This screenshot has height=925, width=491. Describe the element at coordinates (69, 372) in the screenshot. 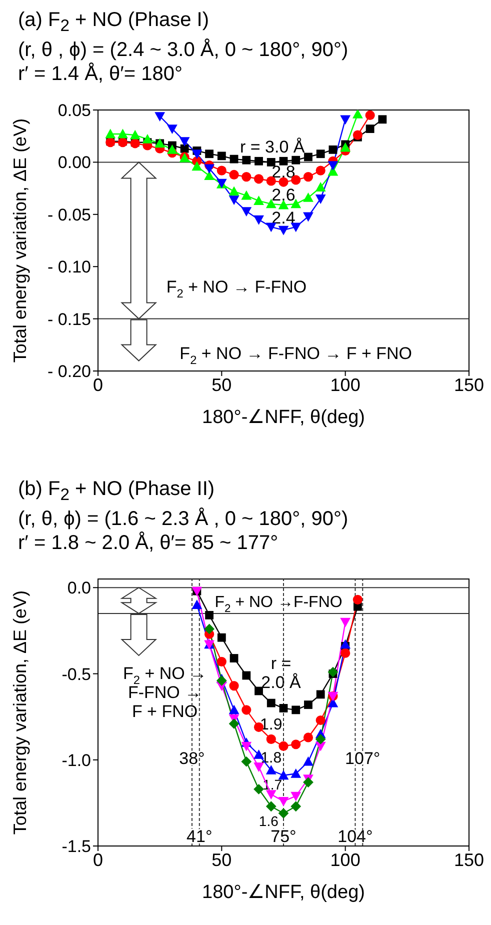

I see `y-tick-label: - 0.20` at that location.